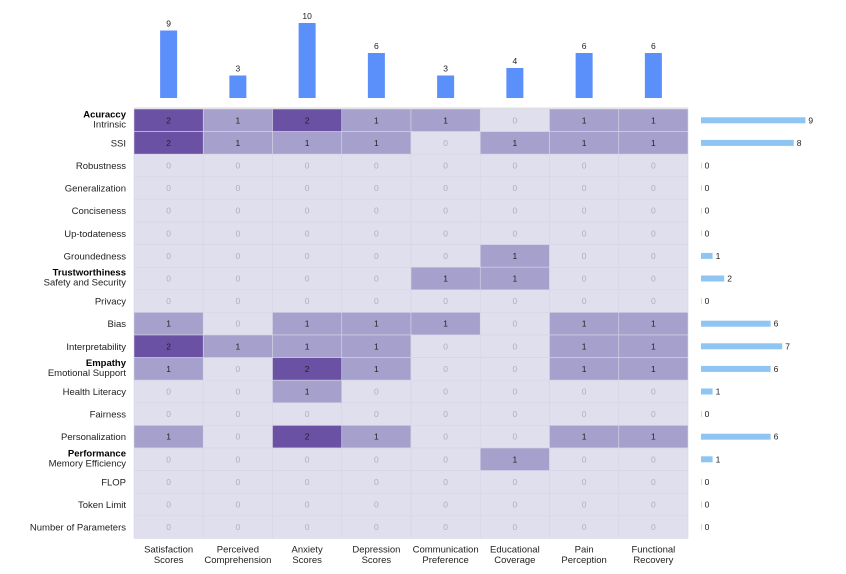  Describe the element at coordinates (104, 114) in the screenshot. I see `row-group-label: Acuraccy` at that location.